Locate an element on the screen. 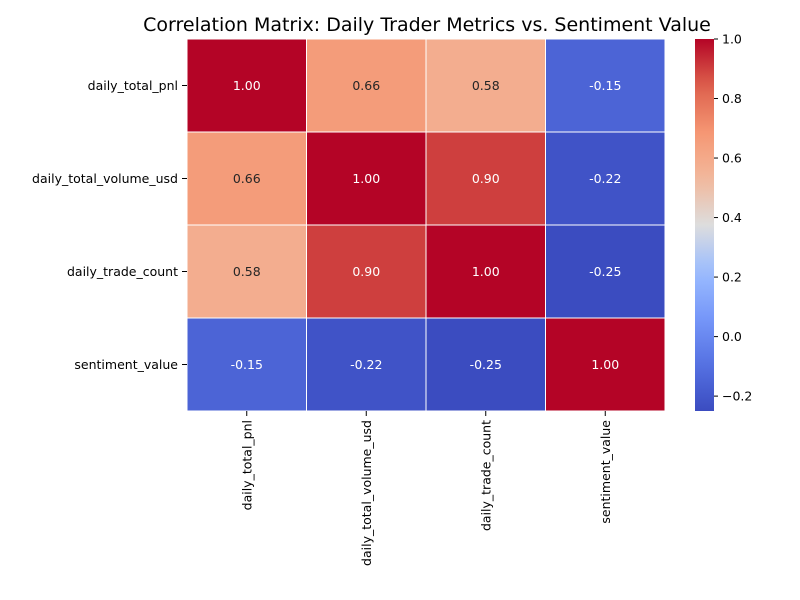 This screenshot has height=600, width=800. column-tick-label: daily_total_volume_usd is located at coordinates (366, 493).